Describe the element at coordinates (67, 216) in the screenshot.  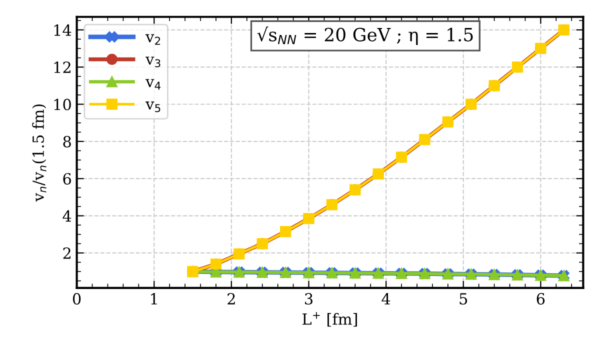
I see `y-tick-label: 4` at that location.